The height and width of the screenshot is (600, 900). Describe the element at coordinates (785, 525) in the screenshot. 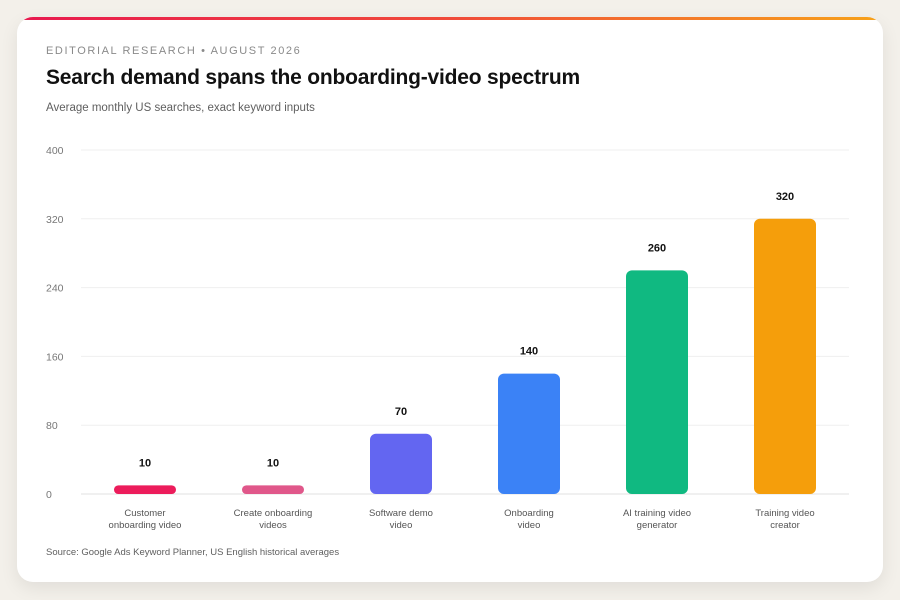

I see `x-tick-label: creator` at that location.